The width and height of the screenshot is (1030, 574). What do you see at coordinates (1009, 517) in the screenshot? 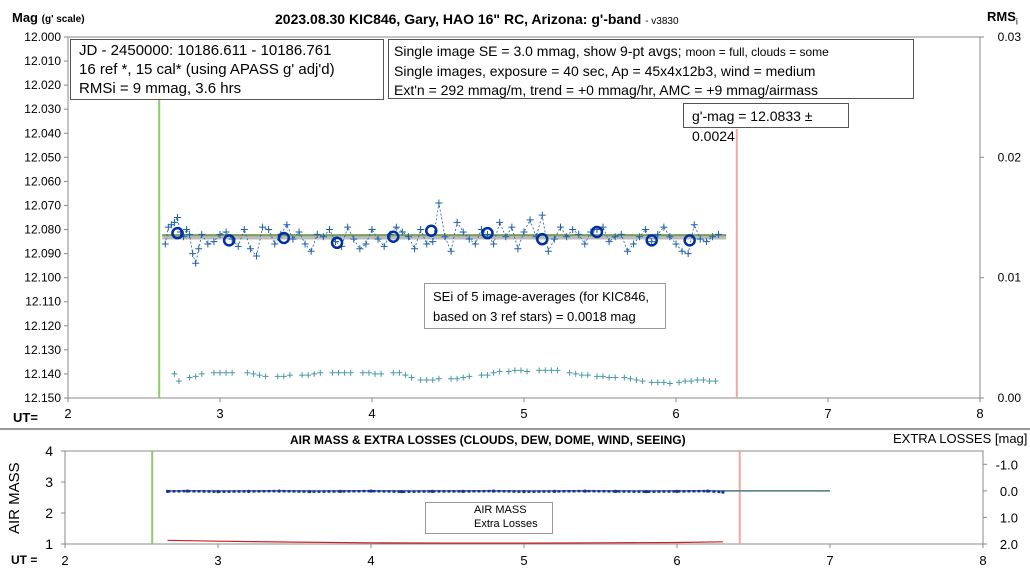
I see `bottom-y2-tick-label: 1.0` at bounding box center [1009, 517].